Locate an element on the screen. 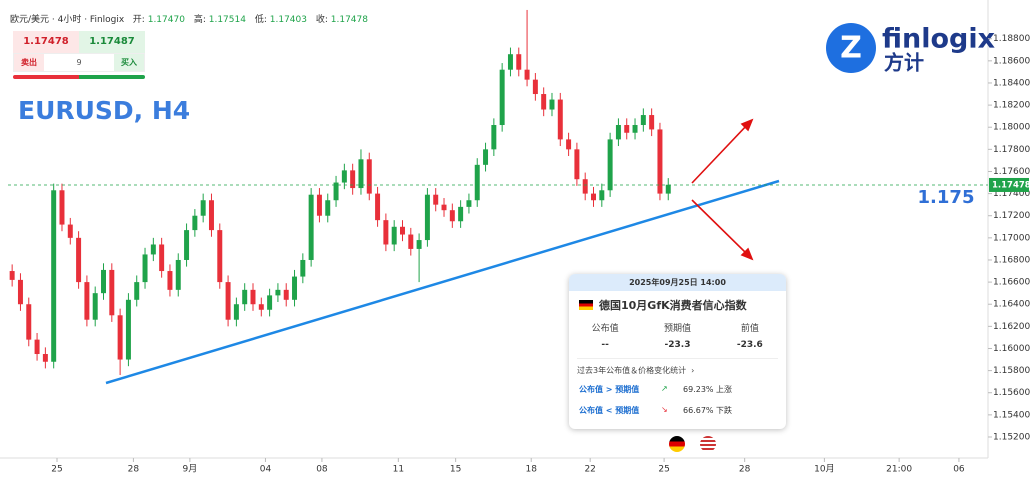 This screenshot has width=1031, height=485. x-tick-label: 9月 is located at coordinates (190, 469).